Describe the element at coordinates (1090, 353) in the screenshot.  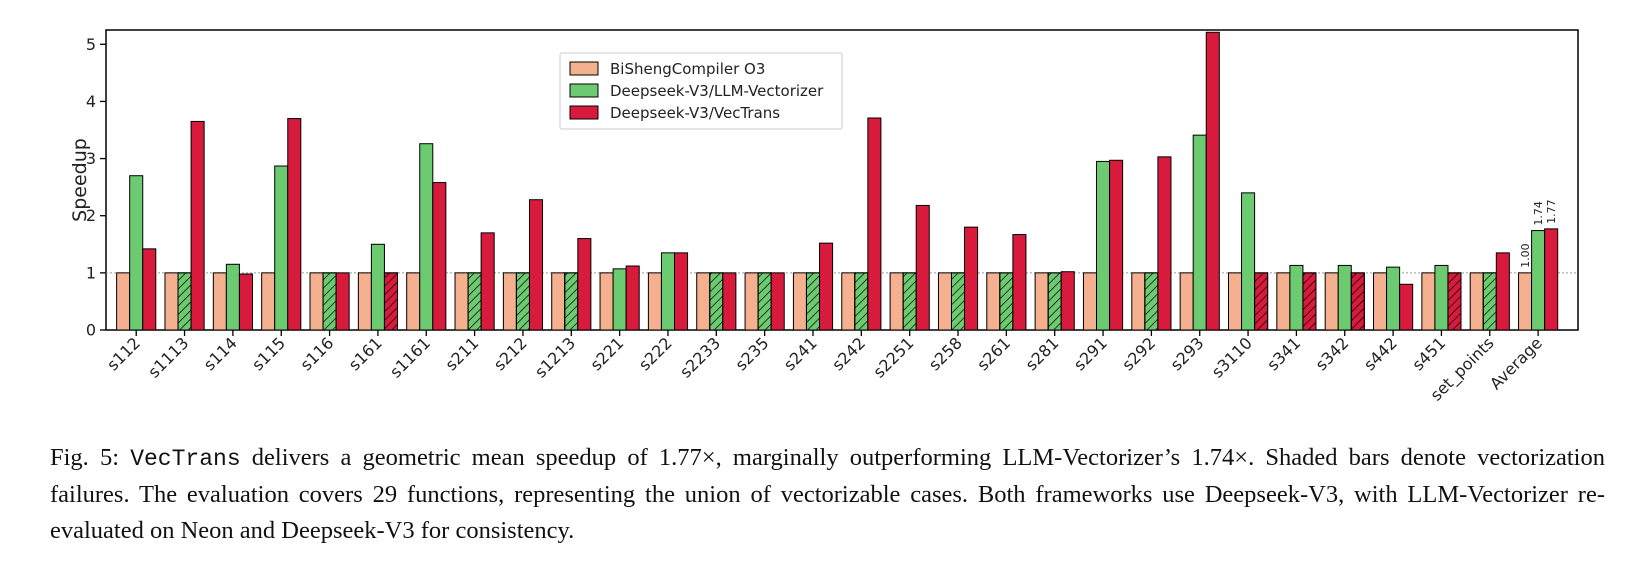
I see `x-tick-label: s291` at that location.